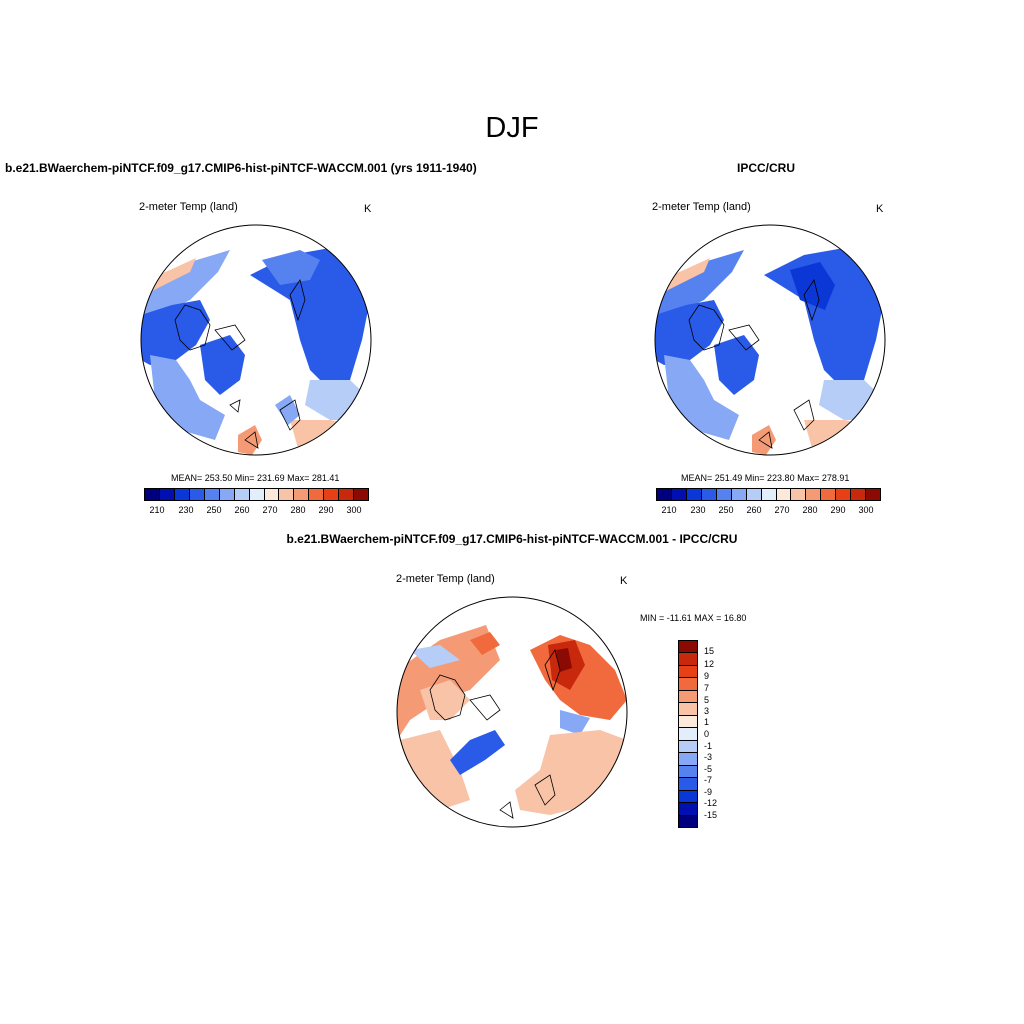  What do you see at coordinates (255, 511) in the screenshot?
I see `colorbar-panel-1-ticks: 210 230 250 260 270 280 290 300` at bounding box center [255, 511].